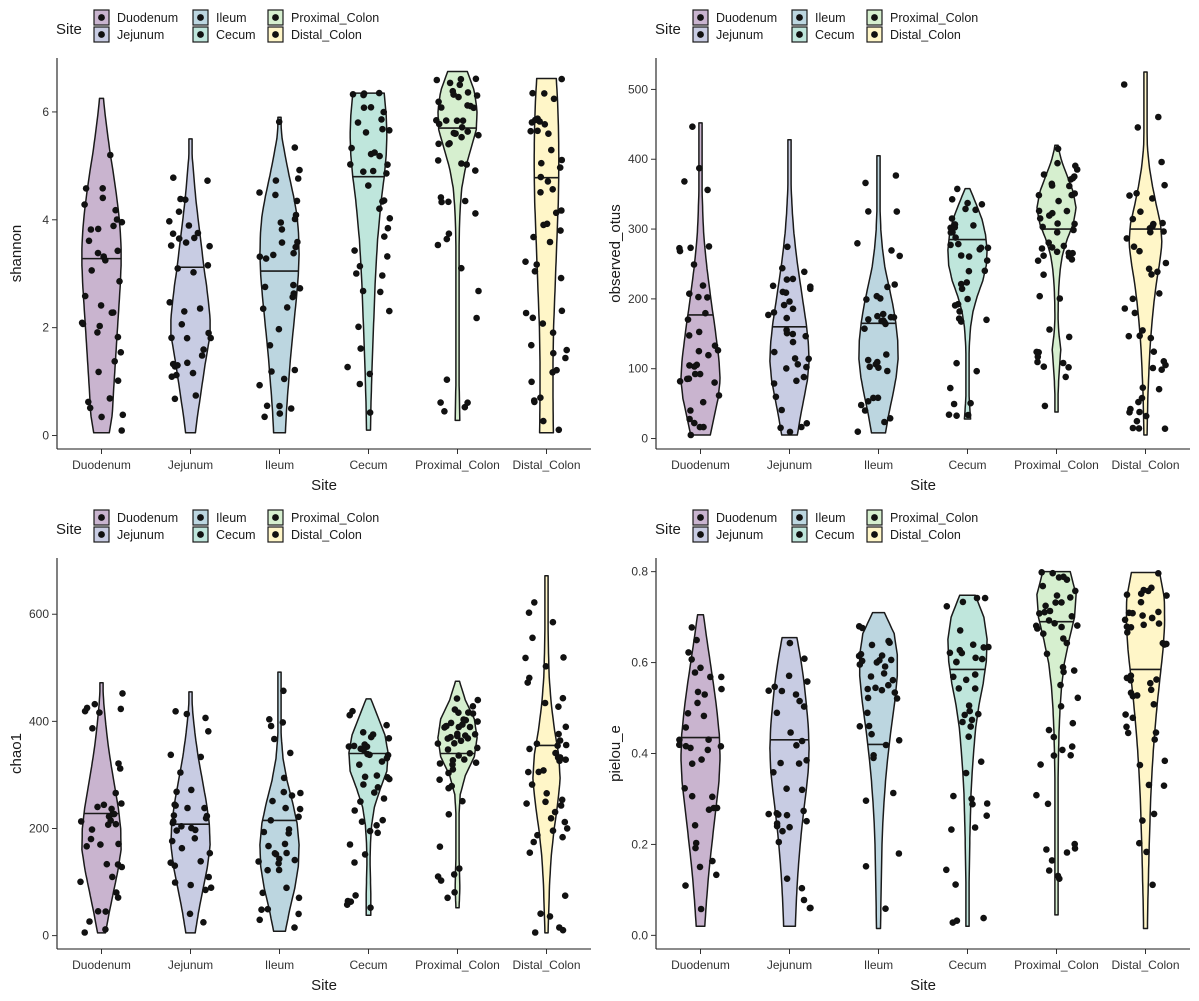 This screenshot has height=1001, width=1199. Describe the element at coordinates (874, 517) in the screenshot. I see `legend-key-proximal-colon` at that location.